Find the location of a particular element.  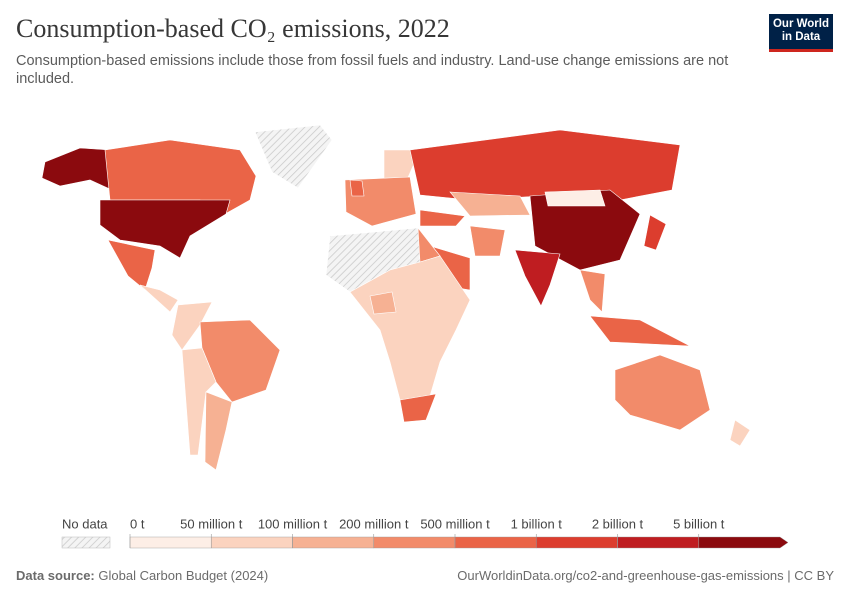

legend-tick-label: 100 million t is located at coordinates (293, 523).